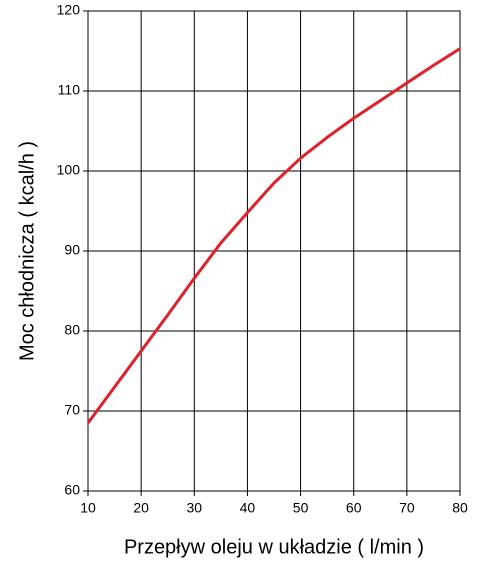  I want to click on x-tick-label: 30, so click(194, 508).